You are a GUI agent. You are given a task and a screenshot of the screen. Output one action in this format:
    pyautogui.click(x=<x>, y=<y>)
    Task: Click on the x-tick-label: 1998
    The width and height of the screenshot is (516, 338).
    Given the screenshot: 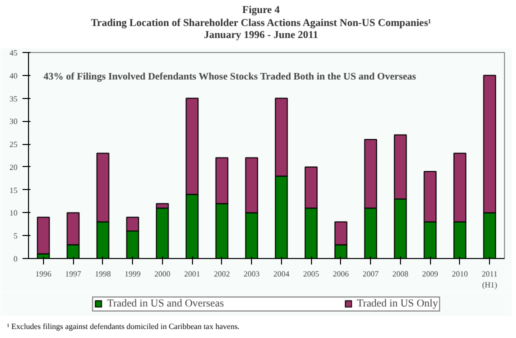 What is the action you would take?
    pyautogui.click(x=102, y=273)
    